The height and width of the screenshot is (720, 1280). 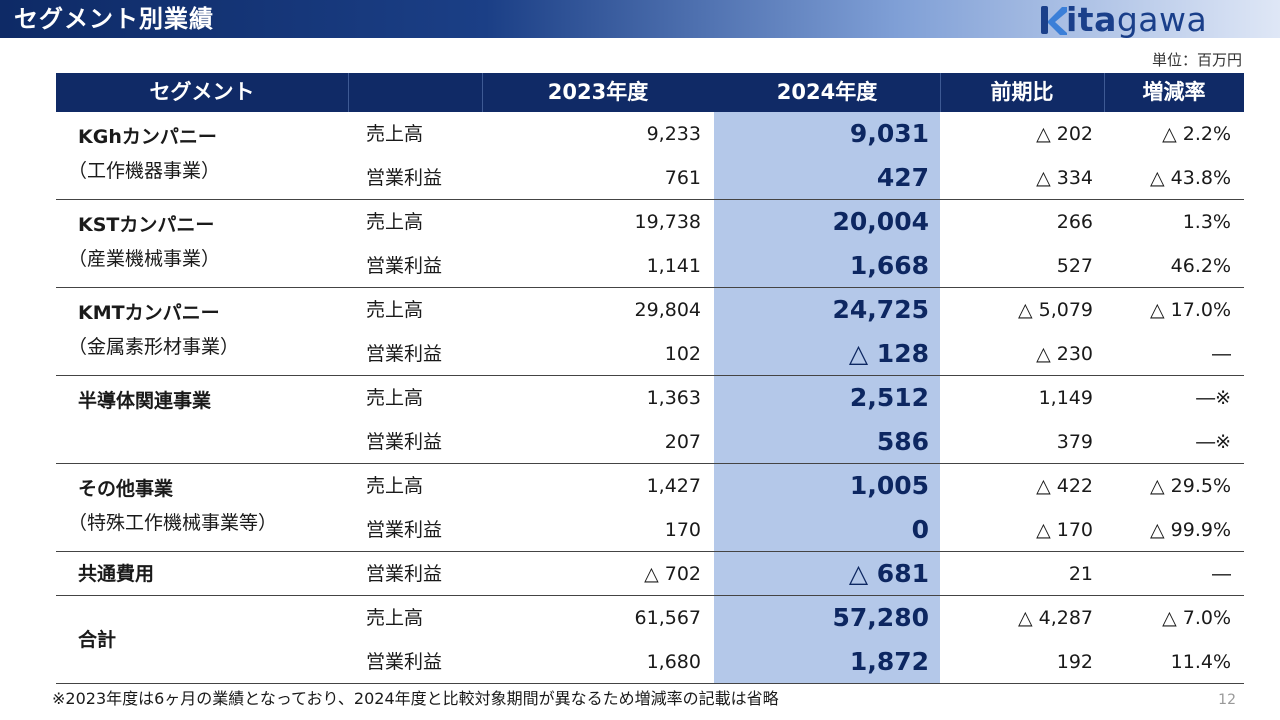 I want to click on unit-note: 単位：百万円, so click(x=1196, y=60).